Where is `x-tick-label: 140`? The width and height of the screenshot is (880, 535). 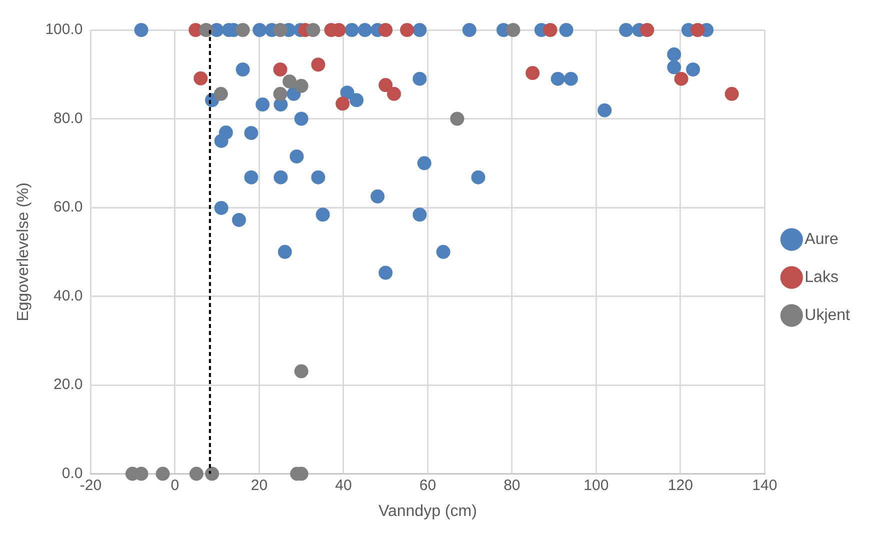 x-tick-label: 140 is located at coordinates (765, 485).